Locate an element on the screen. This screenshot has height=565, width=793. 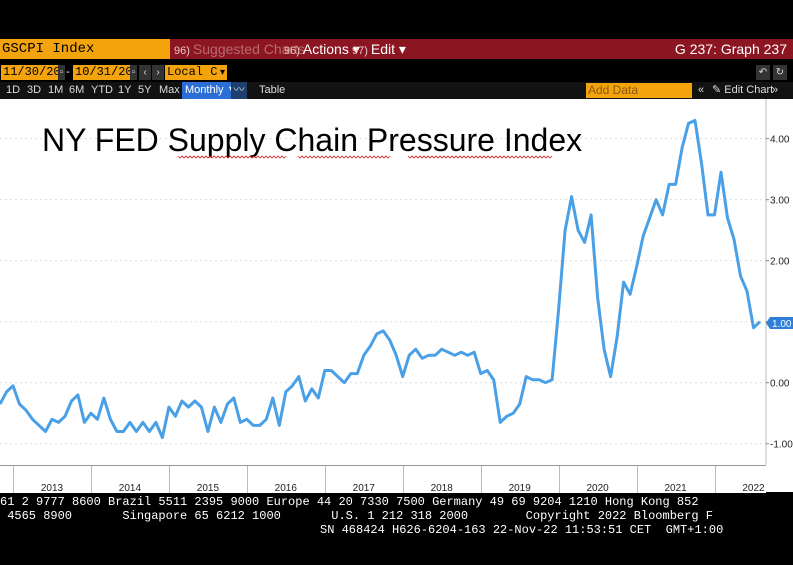
add-data-input: Add Data is located at coordinates (639, 90).